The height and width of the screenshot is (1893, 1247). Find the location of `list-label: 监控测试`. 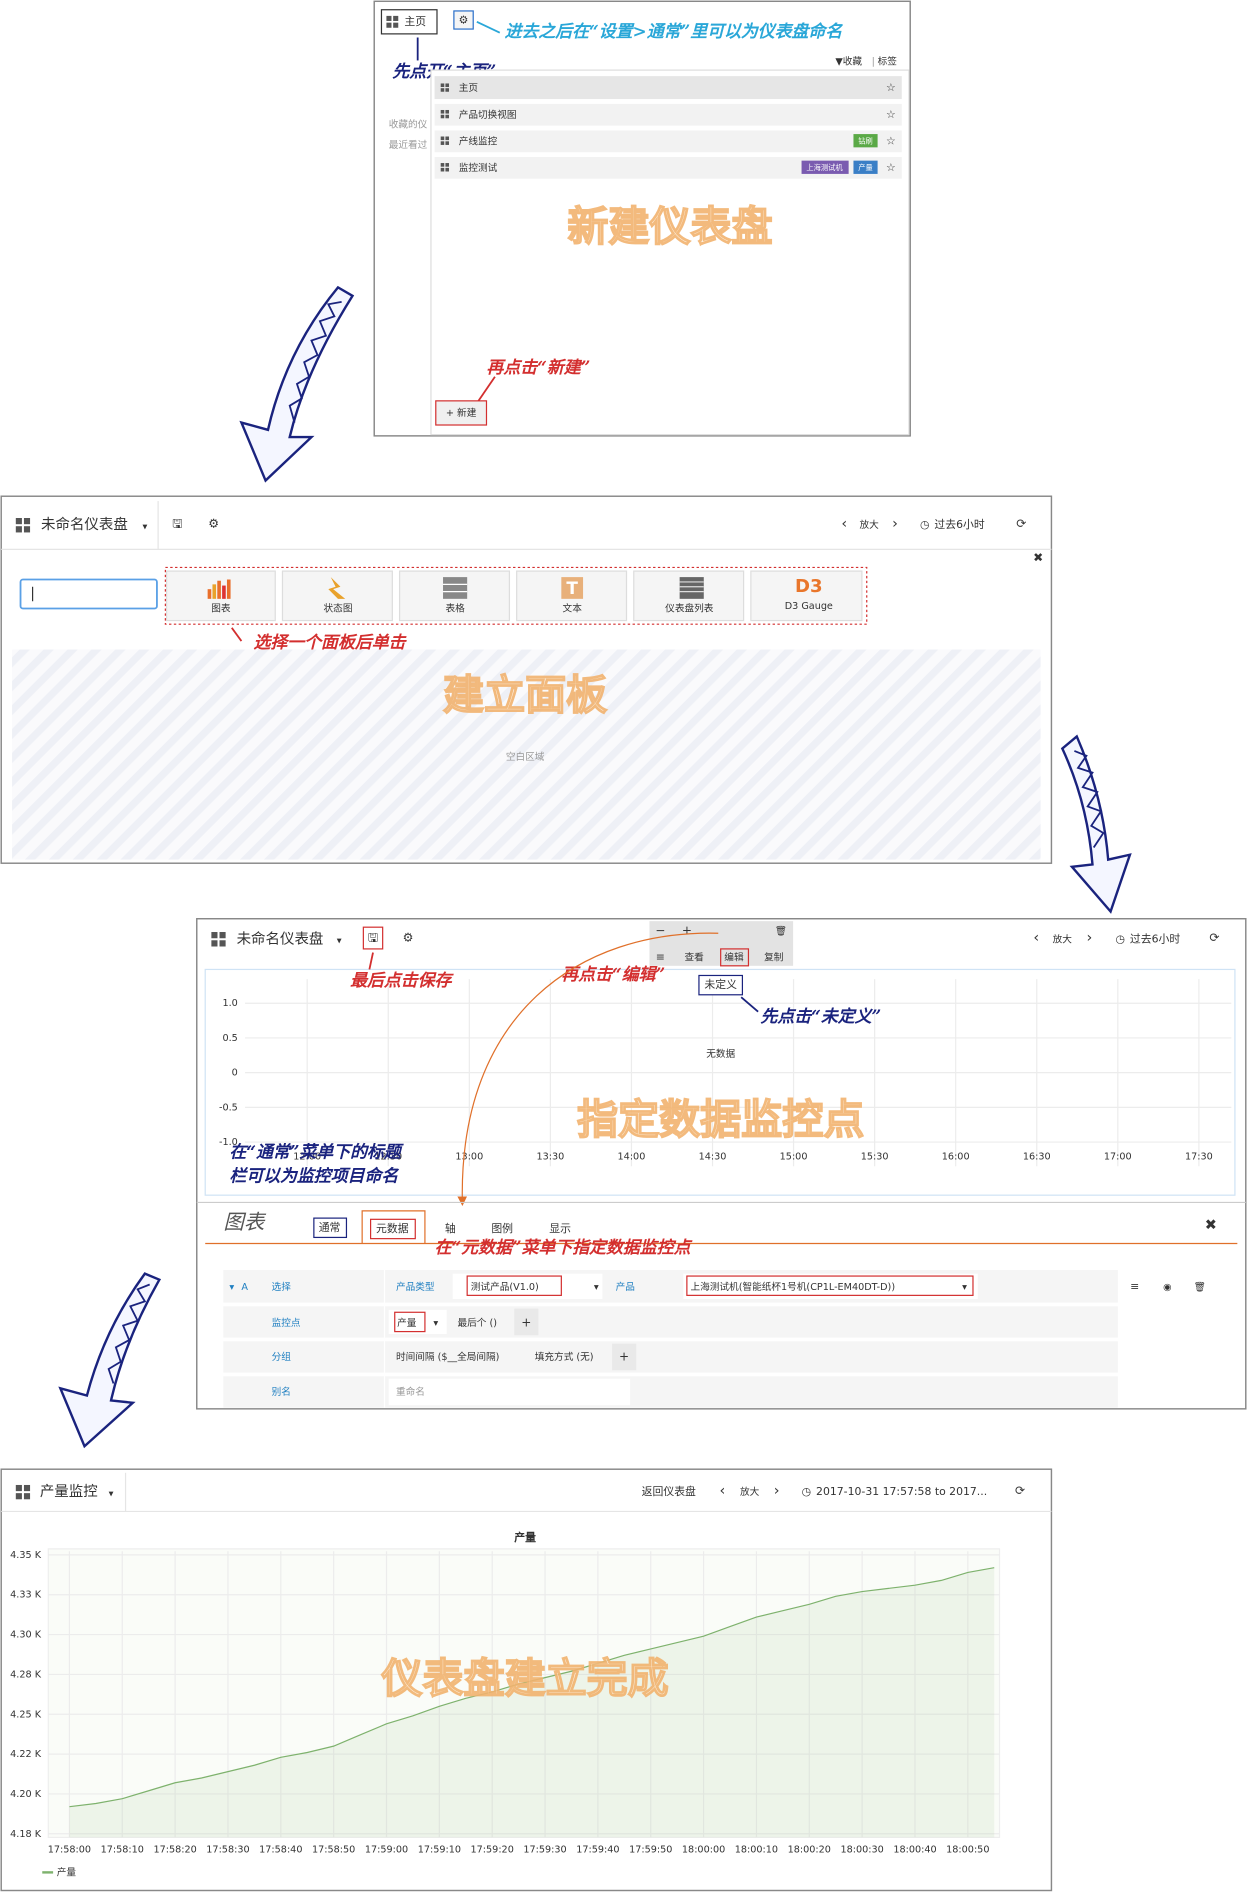

list-label: 监控测试 is located at coordinates (478, 168).